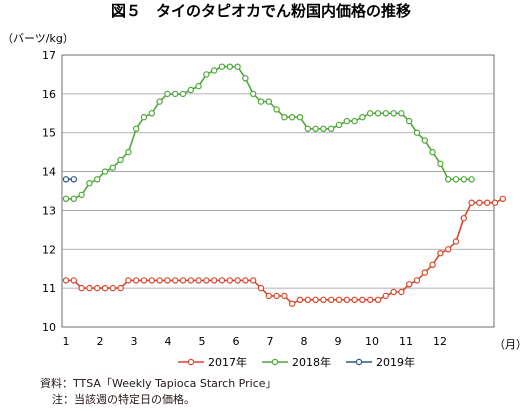 The height and width of the screenshot is (412, 523). Describe the element at coordinates (227, 362) in the screenshot. I see `legend-label: 2017年` at that location.